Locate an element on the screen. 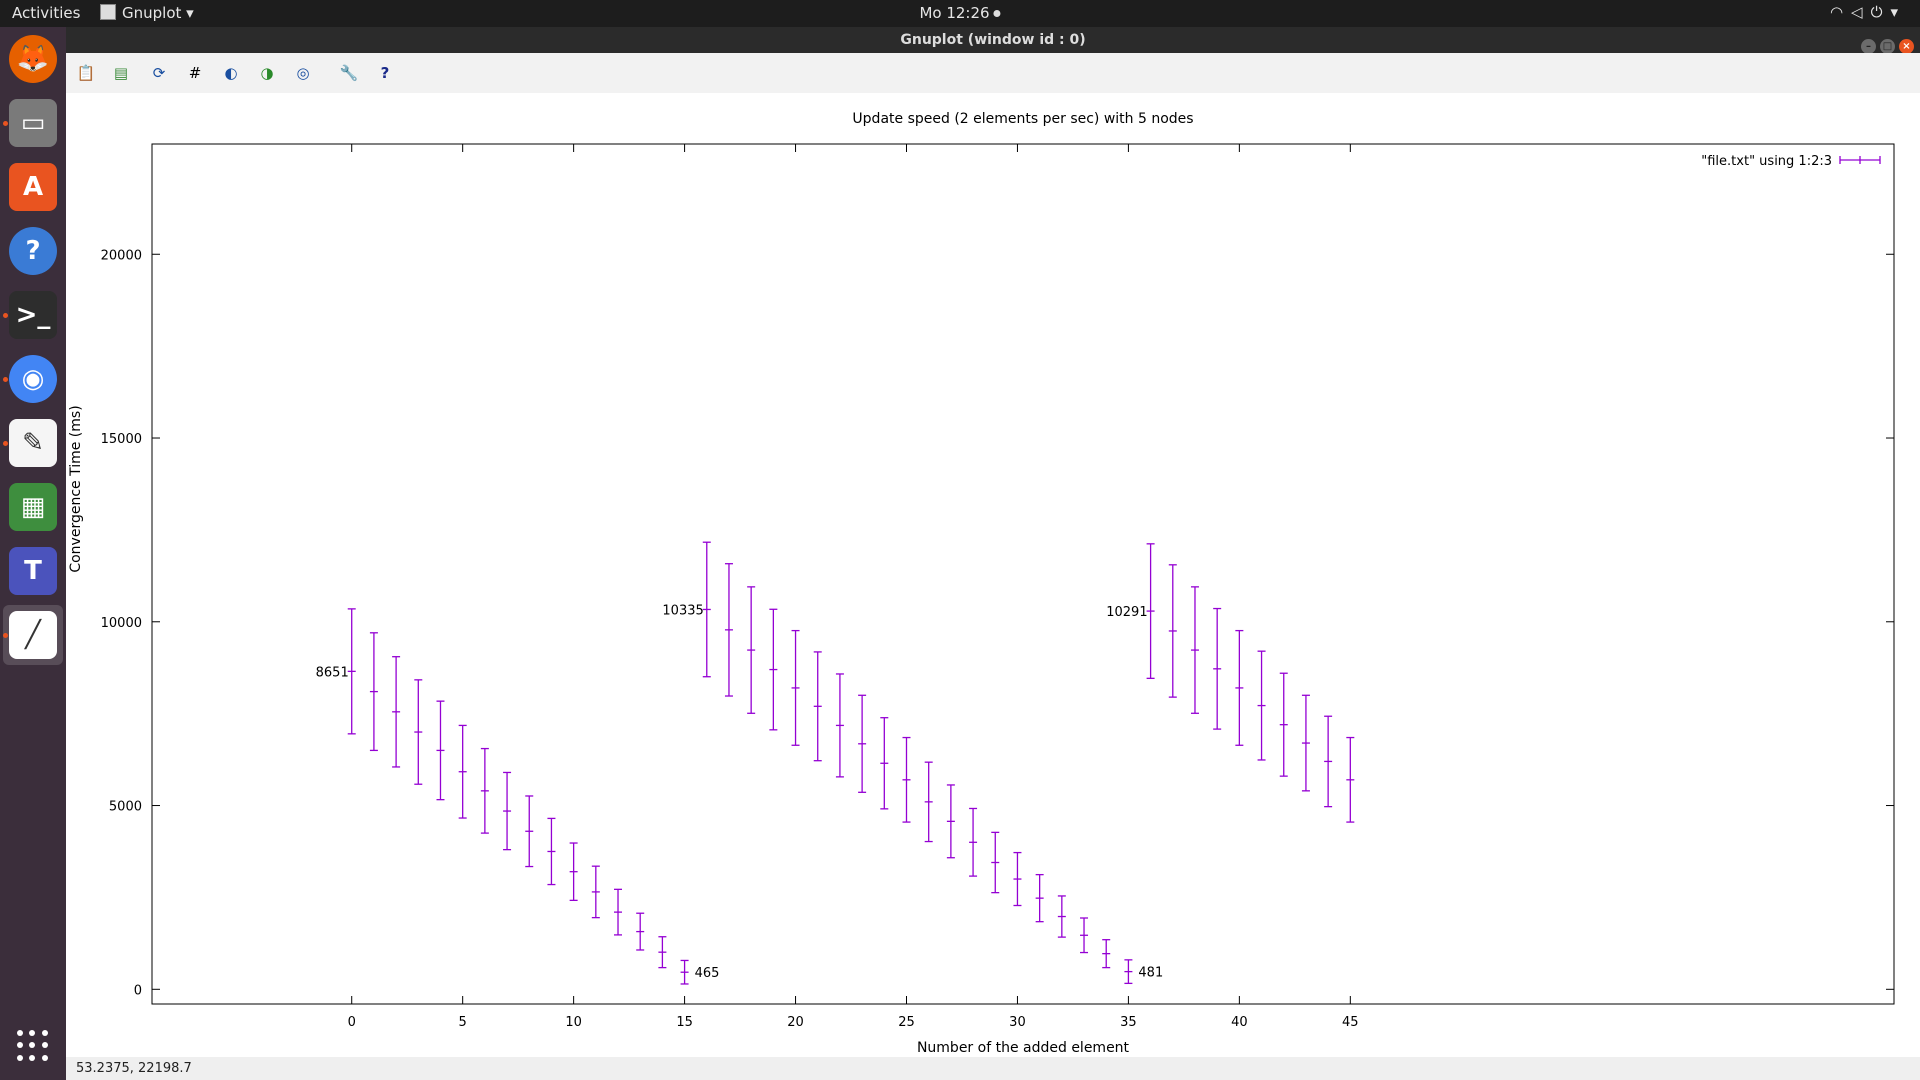 Image resolution: width=1920 pixels, height=1080 pixels. window-titlebar: Gnuplot (window id : 0) – □ × is located at coordinates (993, 40).